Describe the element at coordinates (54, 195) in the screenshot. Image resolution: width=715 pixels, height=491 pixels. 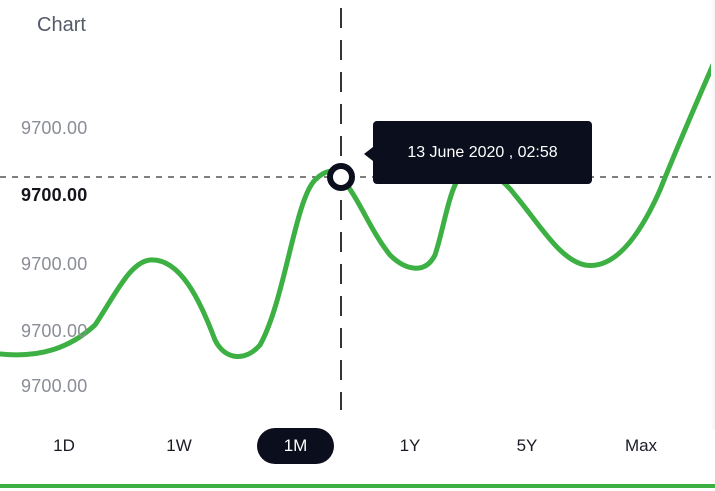
I see `y-axis-label-active: 9700.00` at that location.